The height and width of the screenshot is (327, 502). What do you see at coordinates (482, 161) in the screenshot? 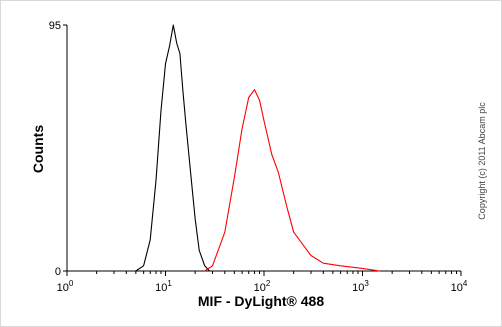
I see `copyright-notice: Copyright (c) 2011 Abcam plc` at bounding box center [482, 161].